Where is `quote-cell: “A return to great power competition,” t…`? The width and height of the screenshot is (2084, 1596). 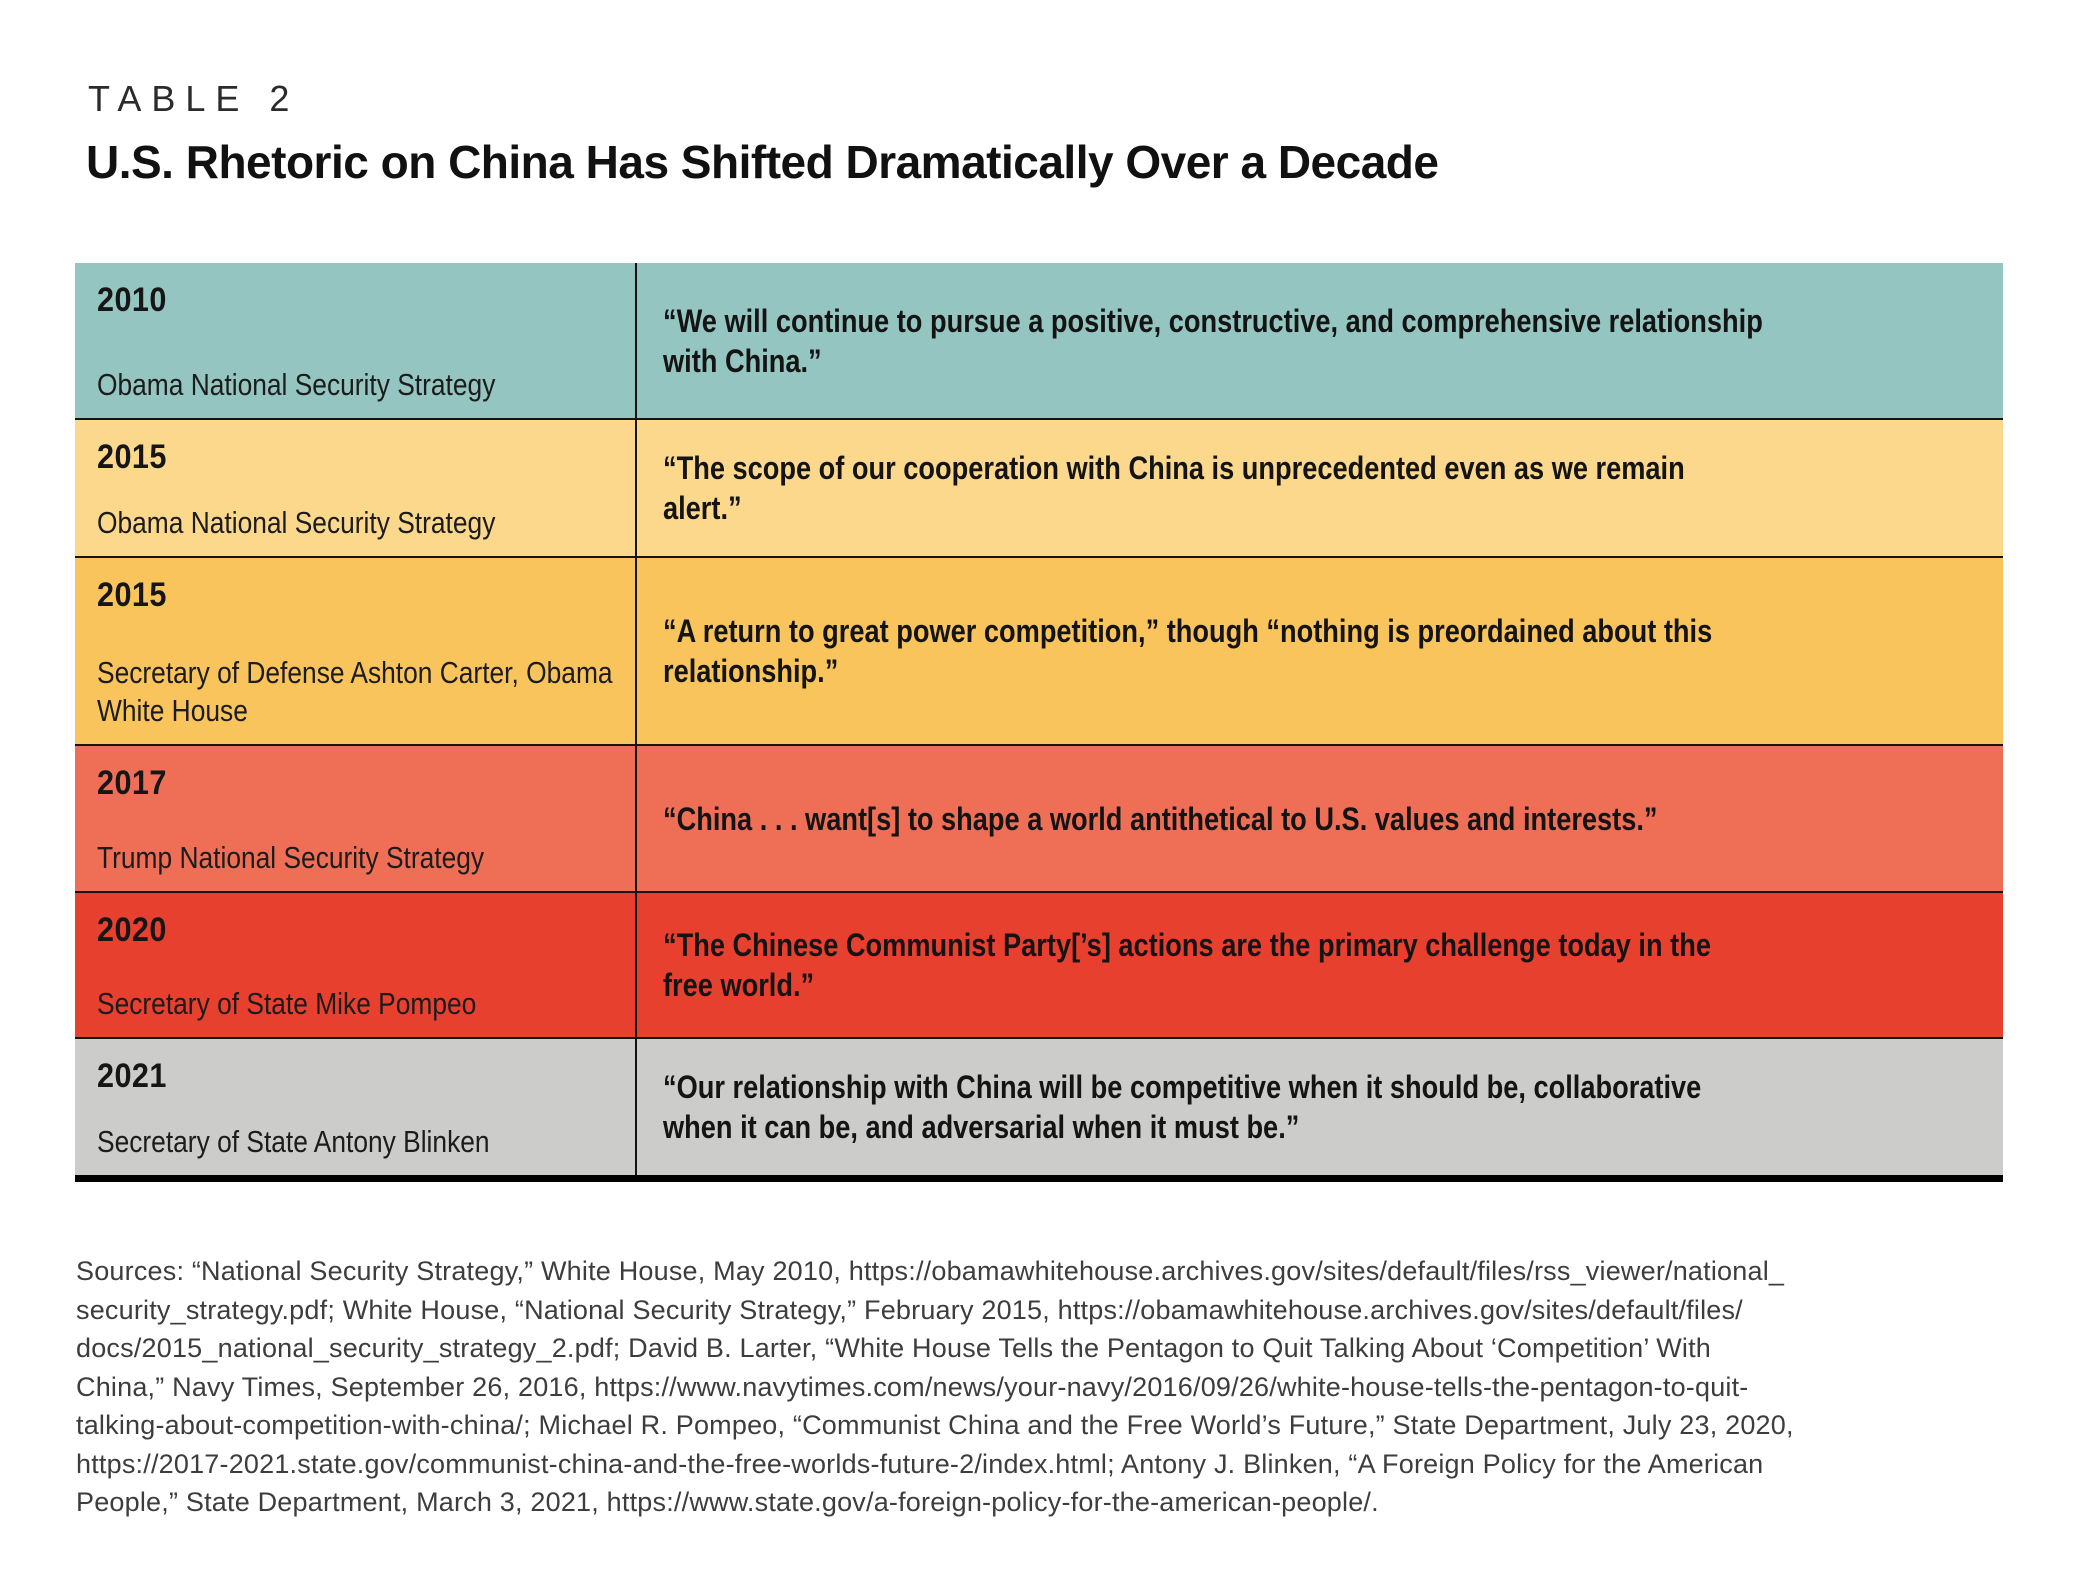
quote-cell: “A return to great power competition,” t… is located at coordinates (1320, 651).